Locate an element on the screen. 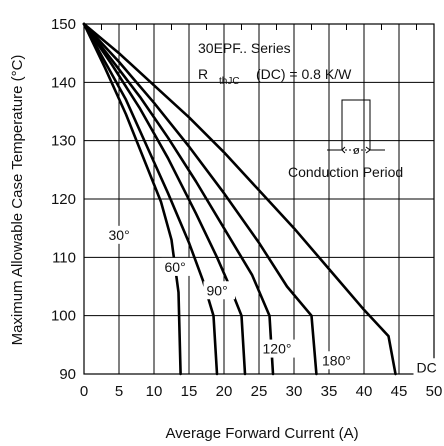  series-label-1: 60° is located at coordinates (175, 267).